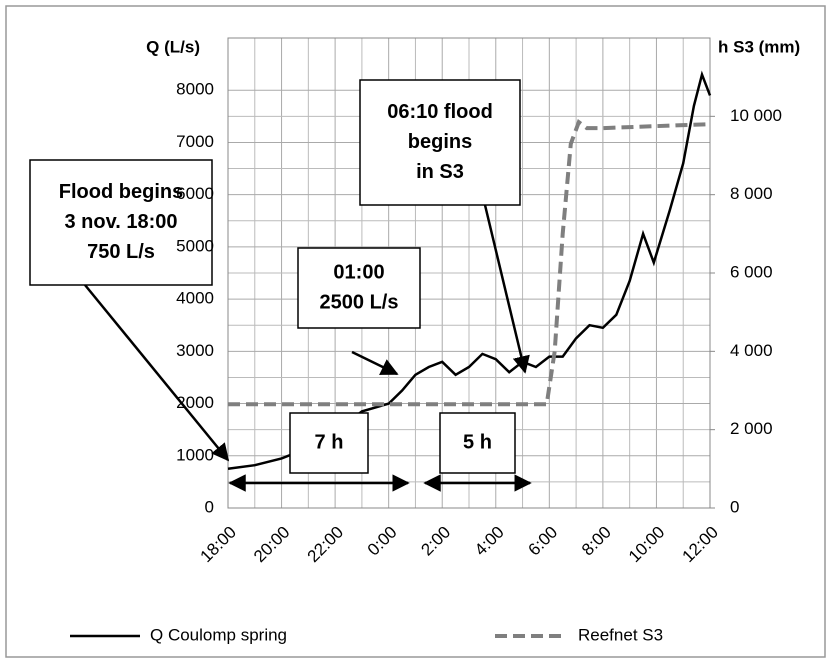 The height and width of the screenshot is (668, 831). What do you see at coordinates (195, 402) in the screenshot?
I see `y-tick-label: 2000` at bounding box center [195, 402].